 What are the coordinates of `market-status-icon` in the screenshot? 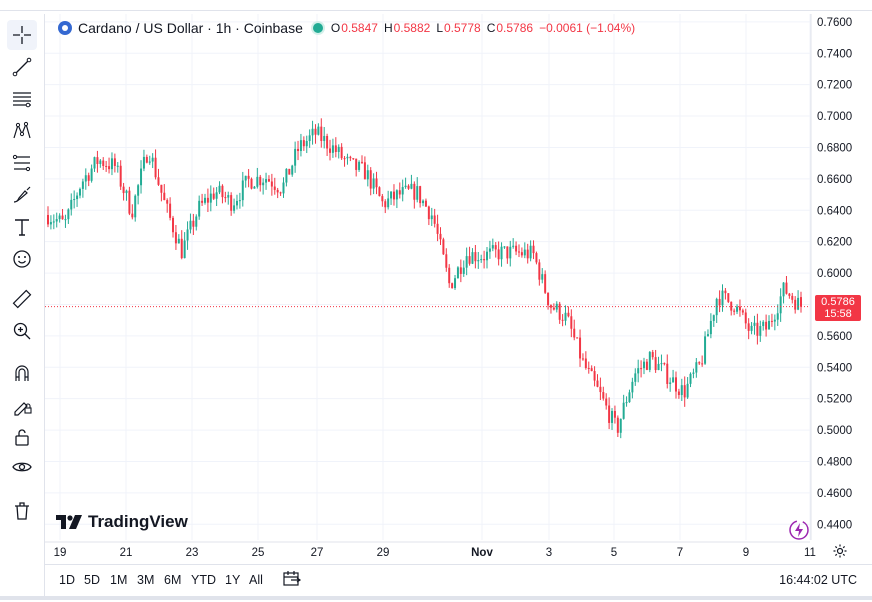 It's located at (317, 28).